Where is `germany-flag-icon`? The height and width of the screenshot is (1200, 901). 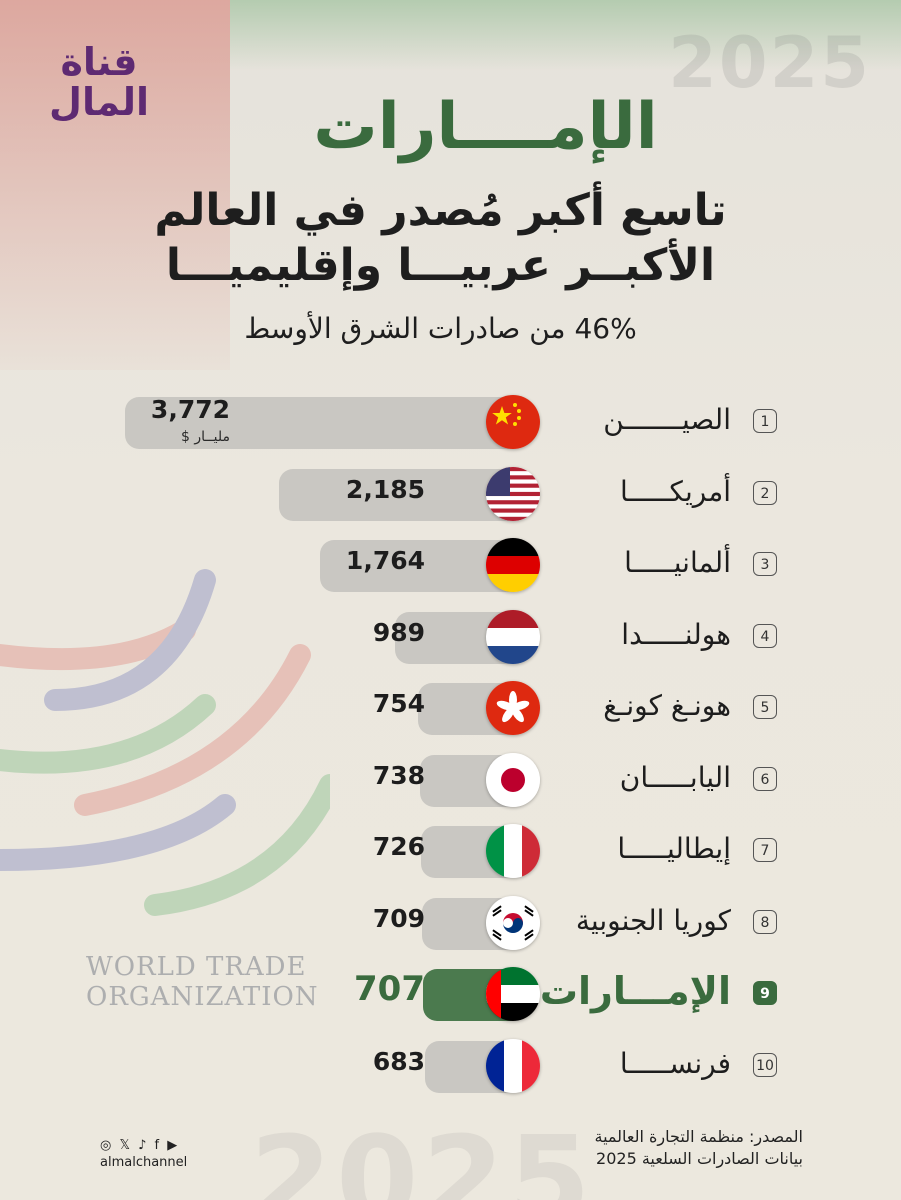 germany-flag-icon is located at coordinates (513, 565).